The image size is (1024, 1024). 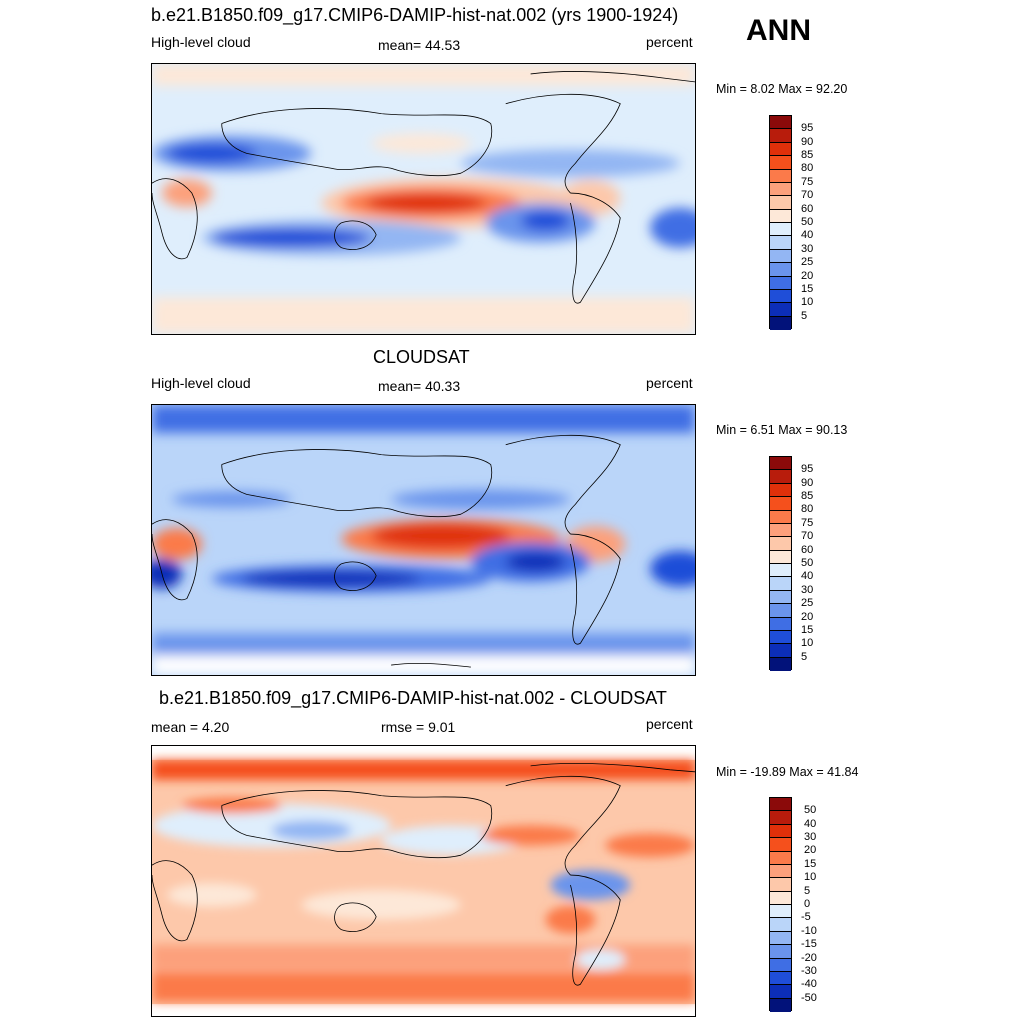 I want to click on panel1-colorbar-tick: 20, so click(x=807, y=276).